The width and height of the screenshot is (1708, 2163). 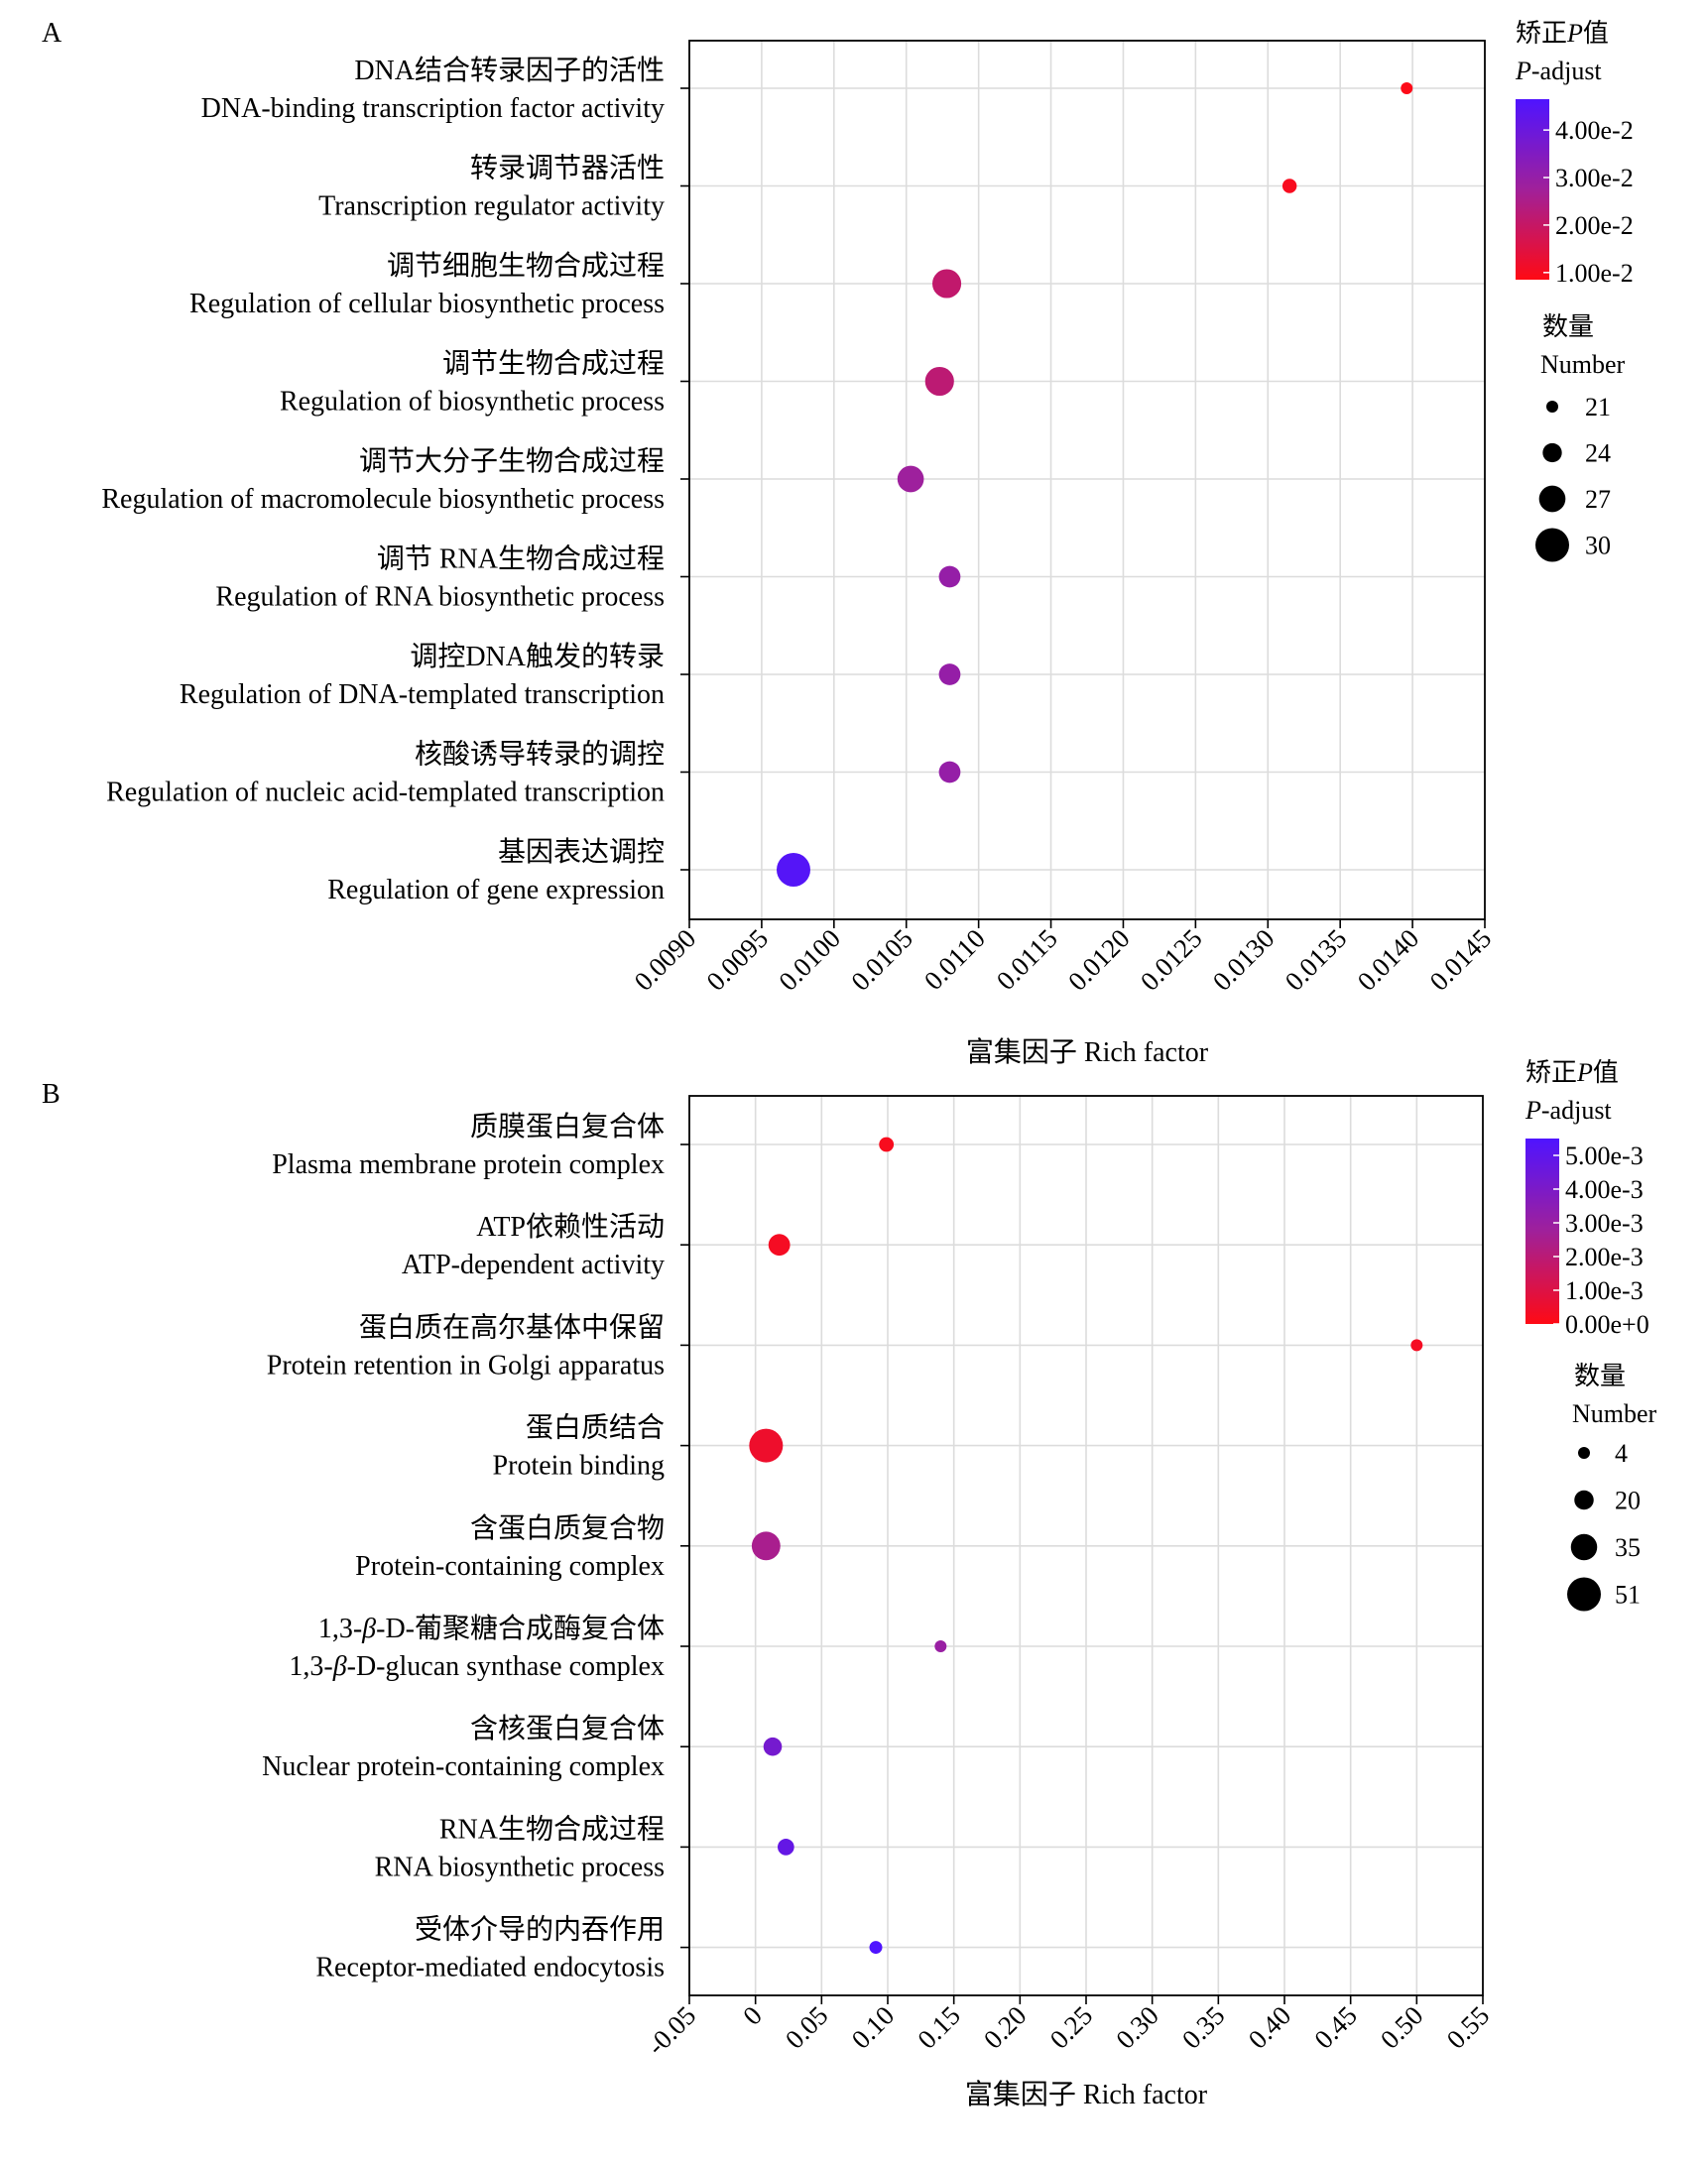 What do you see at coordinates (752, 2015) in the screenshot?
I see `x-tick-label: 0` at bounding box center [752, 2015].